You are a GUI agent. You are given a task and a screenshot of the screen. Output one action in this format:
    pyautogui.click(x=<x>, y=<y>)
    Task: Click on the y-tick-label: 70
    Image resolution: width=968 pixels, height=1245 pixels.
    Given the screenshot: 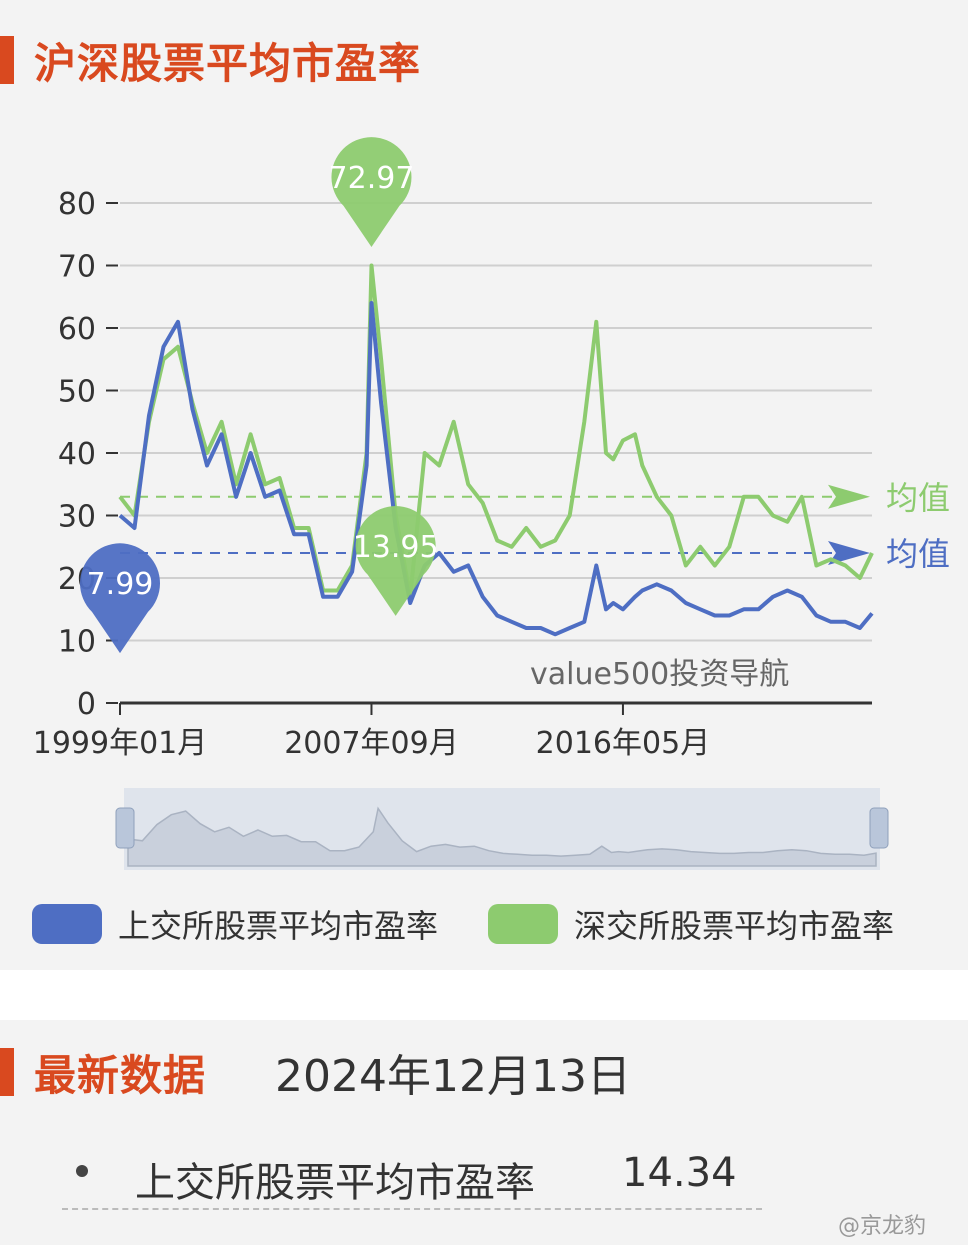 What is the action you would take?
    pyautogui.click(x=77, y=267)
    